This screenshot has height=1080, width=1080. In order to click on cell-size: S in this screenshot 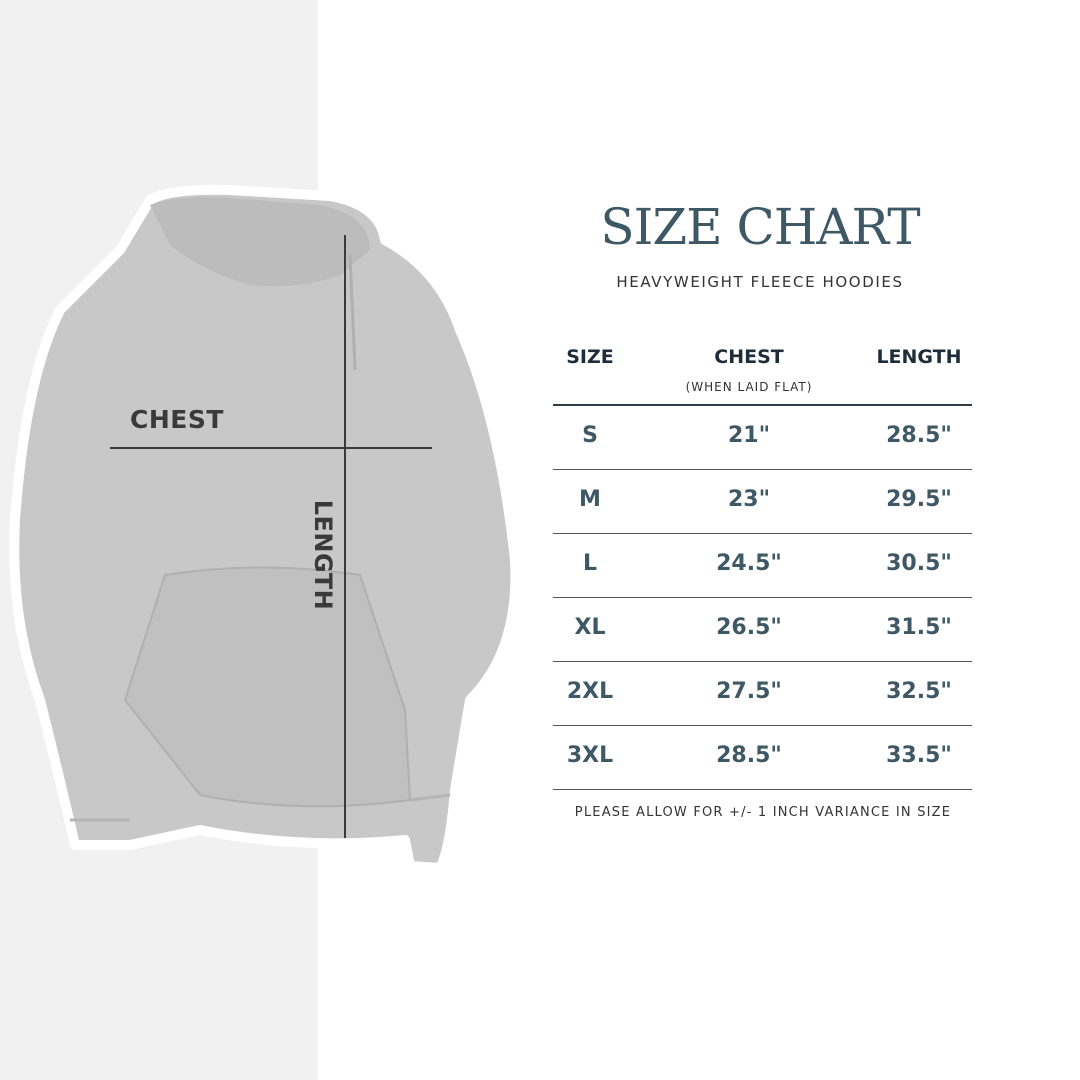, I will do `click(590, 435)`.